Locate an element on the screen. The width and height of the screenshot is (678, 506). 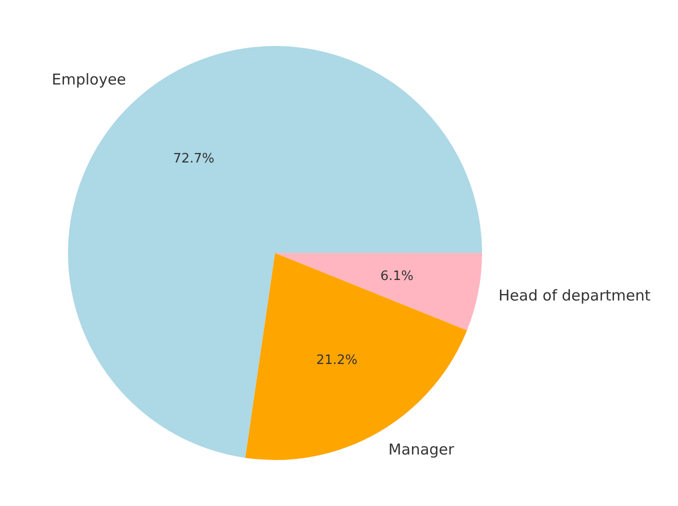
data-label: 21.2% is located at coordinates (337, 360).